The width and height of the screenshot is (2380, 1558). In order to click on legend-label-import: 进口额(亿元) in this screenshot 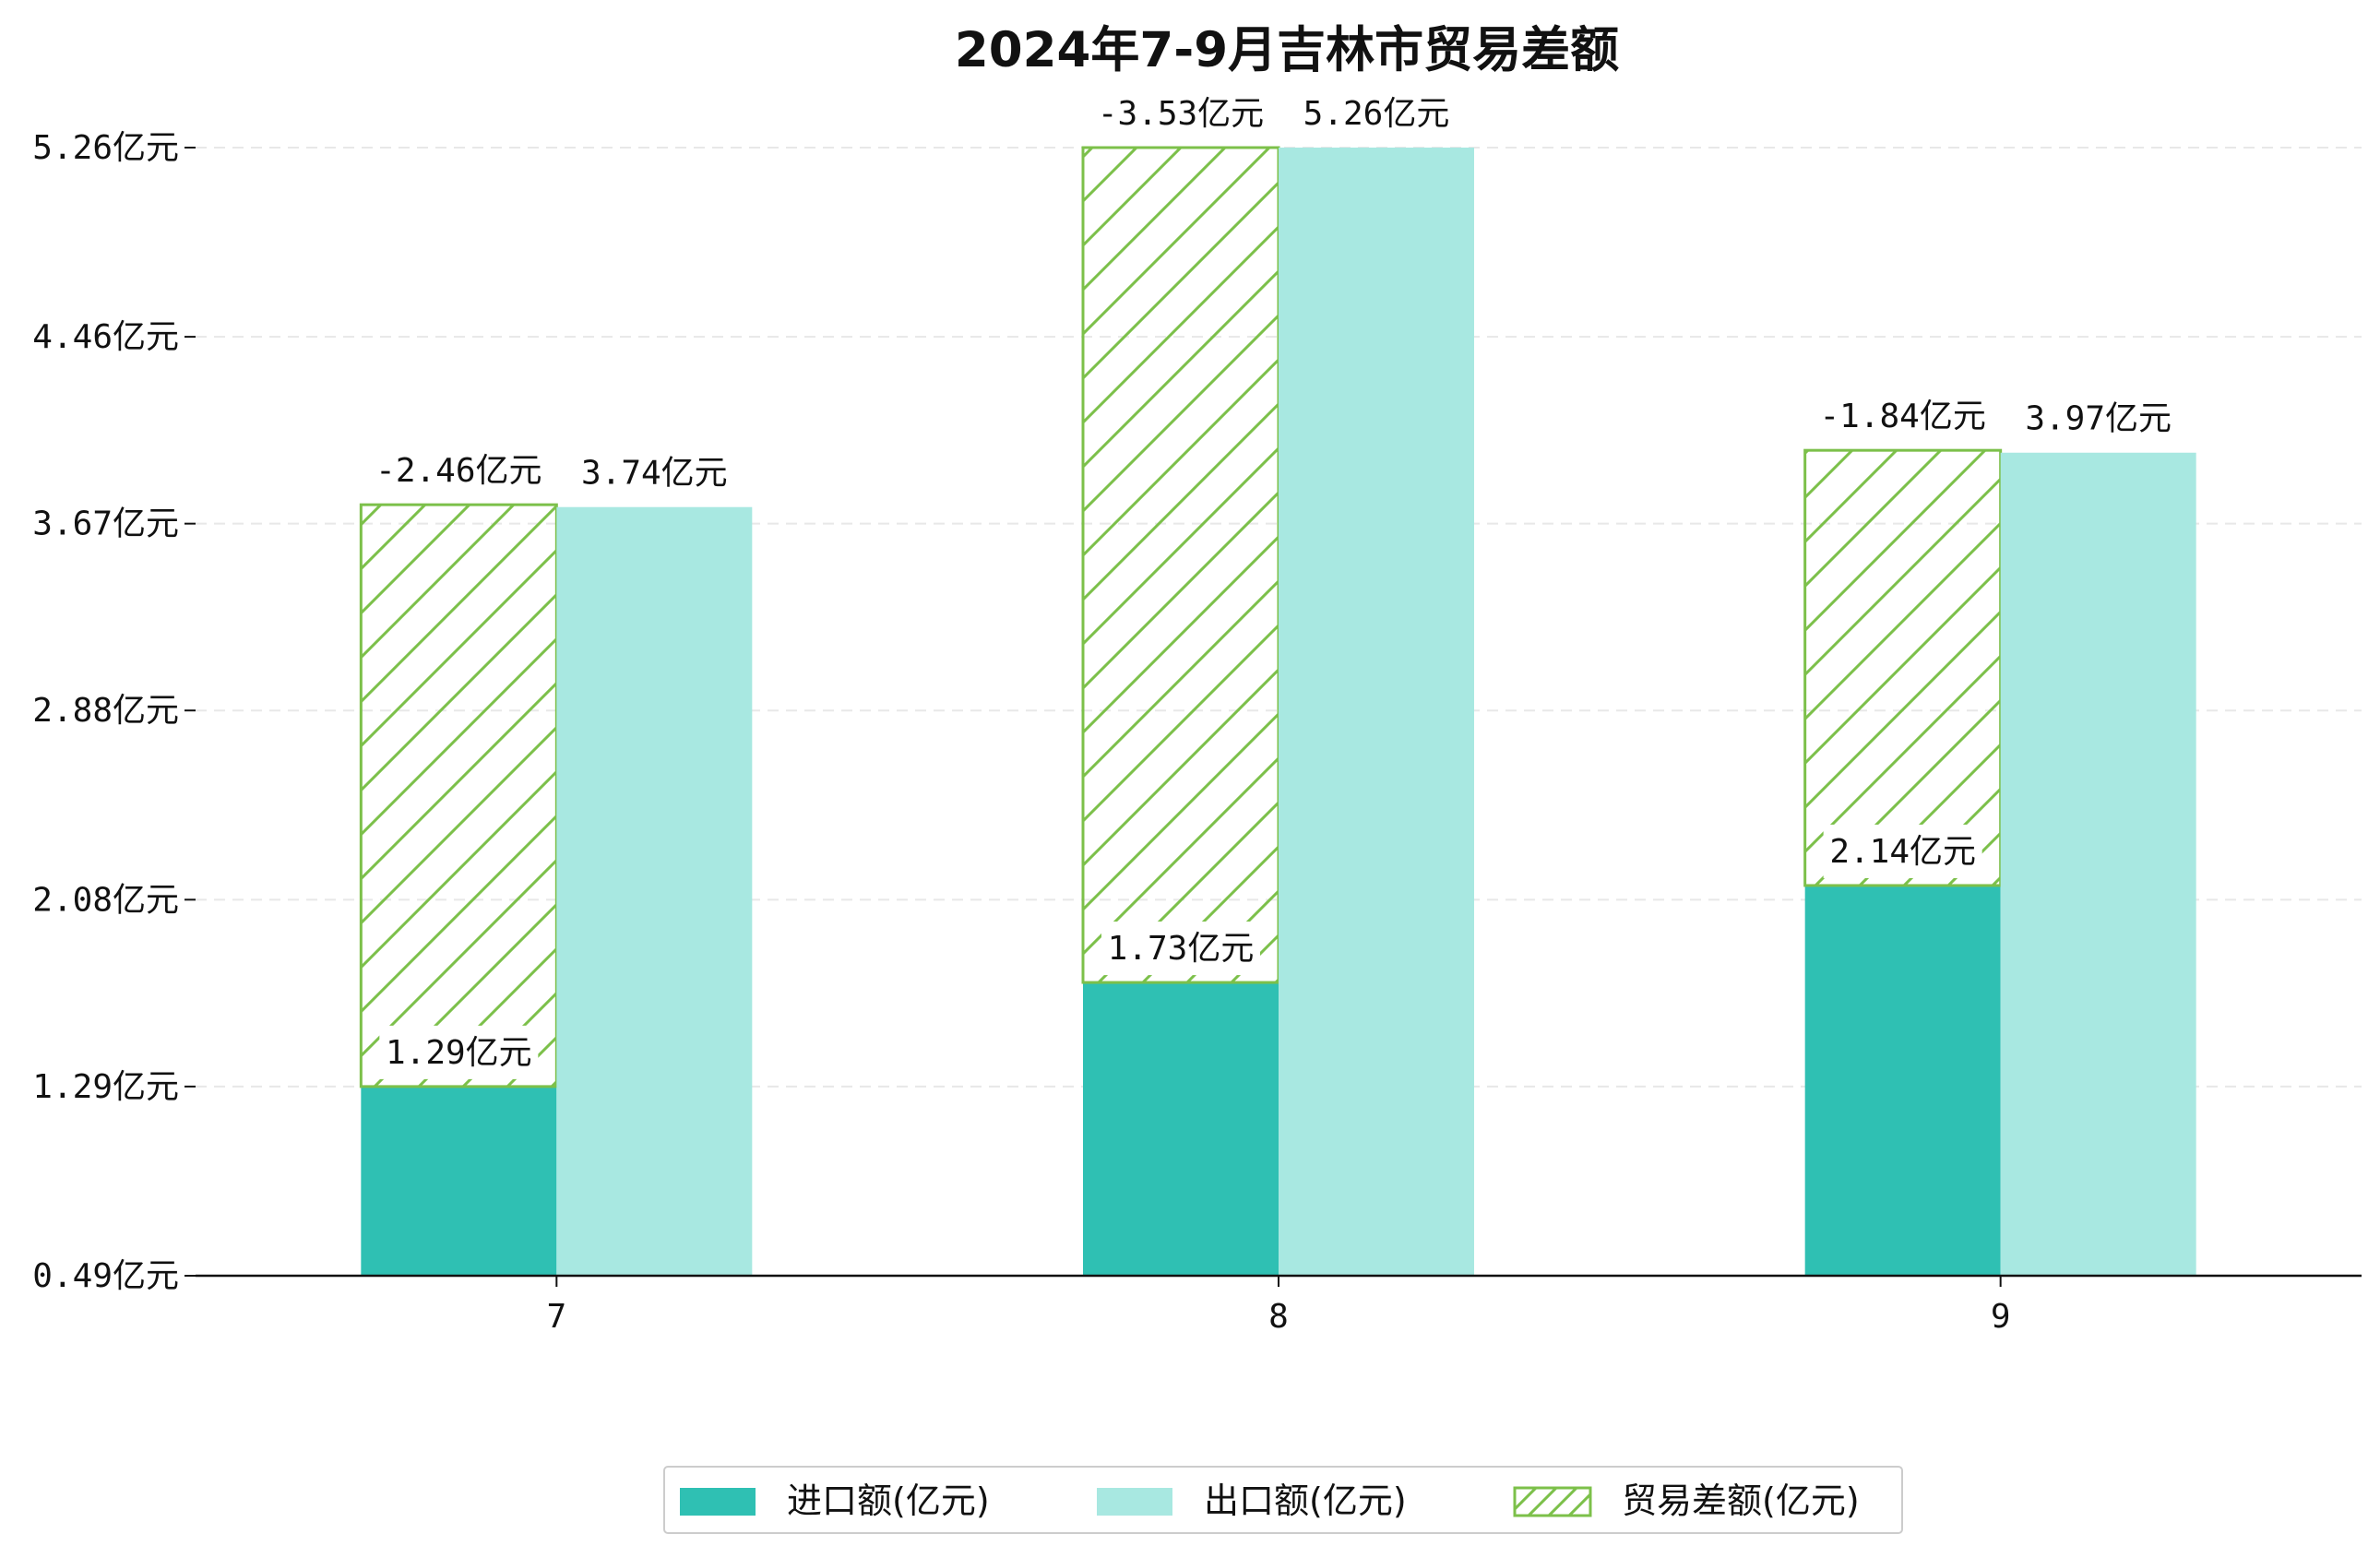, I will do `click(888, 1501)`.